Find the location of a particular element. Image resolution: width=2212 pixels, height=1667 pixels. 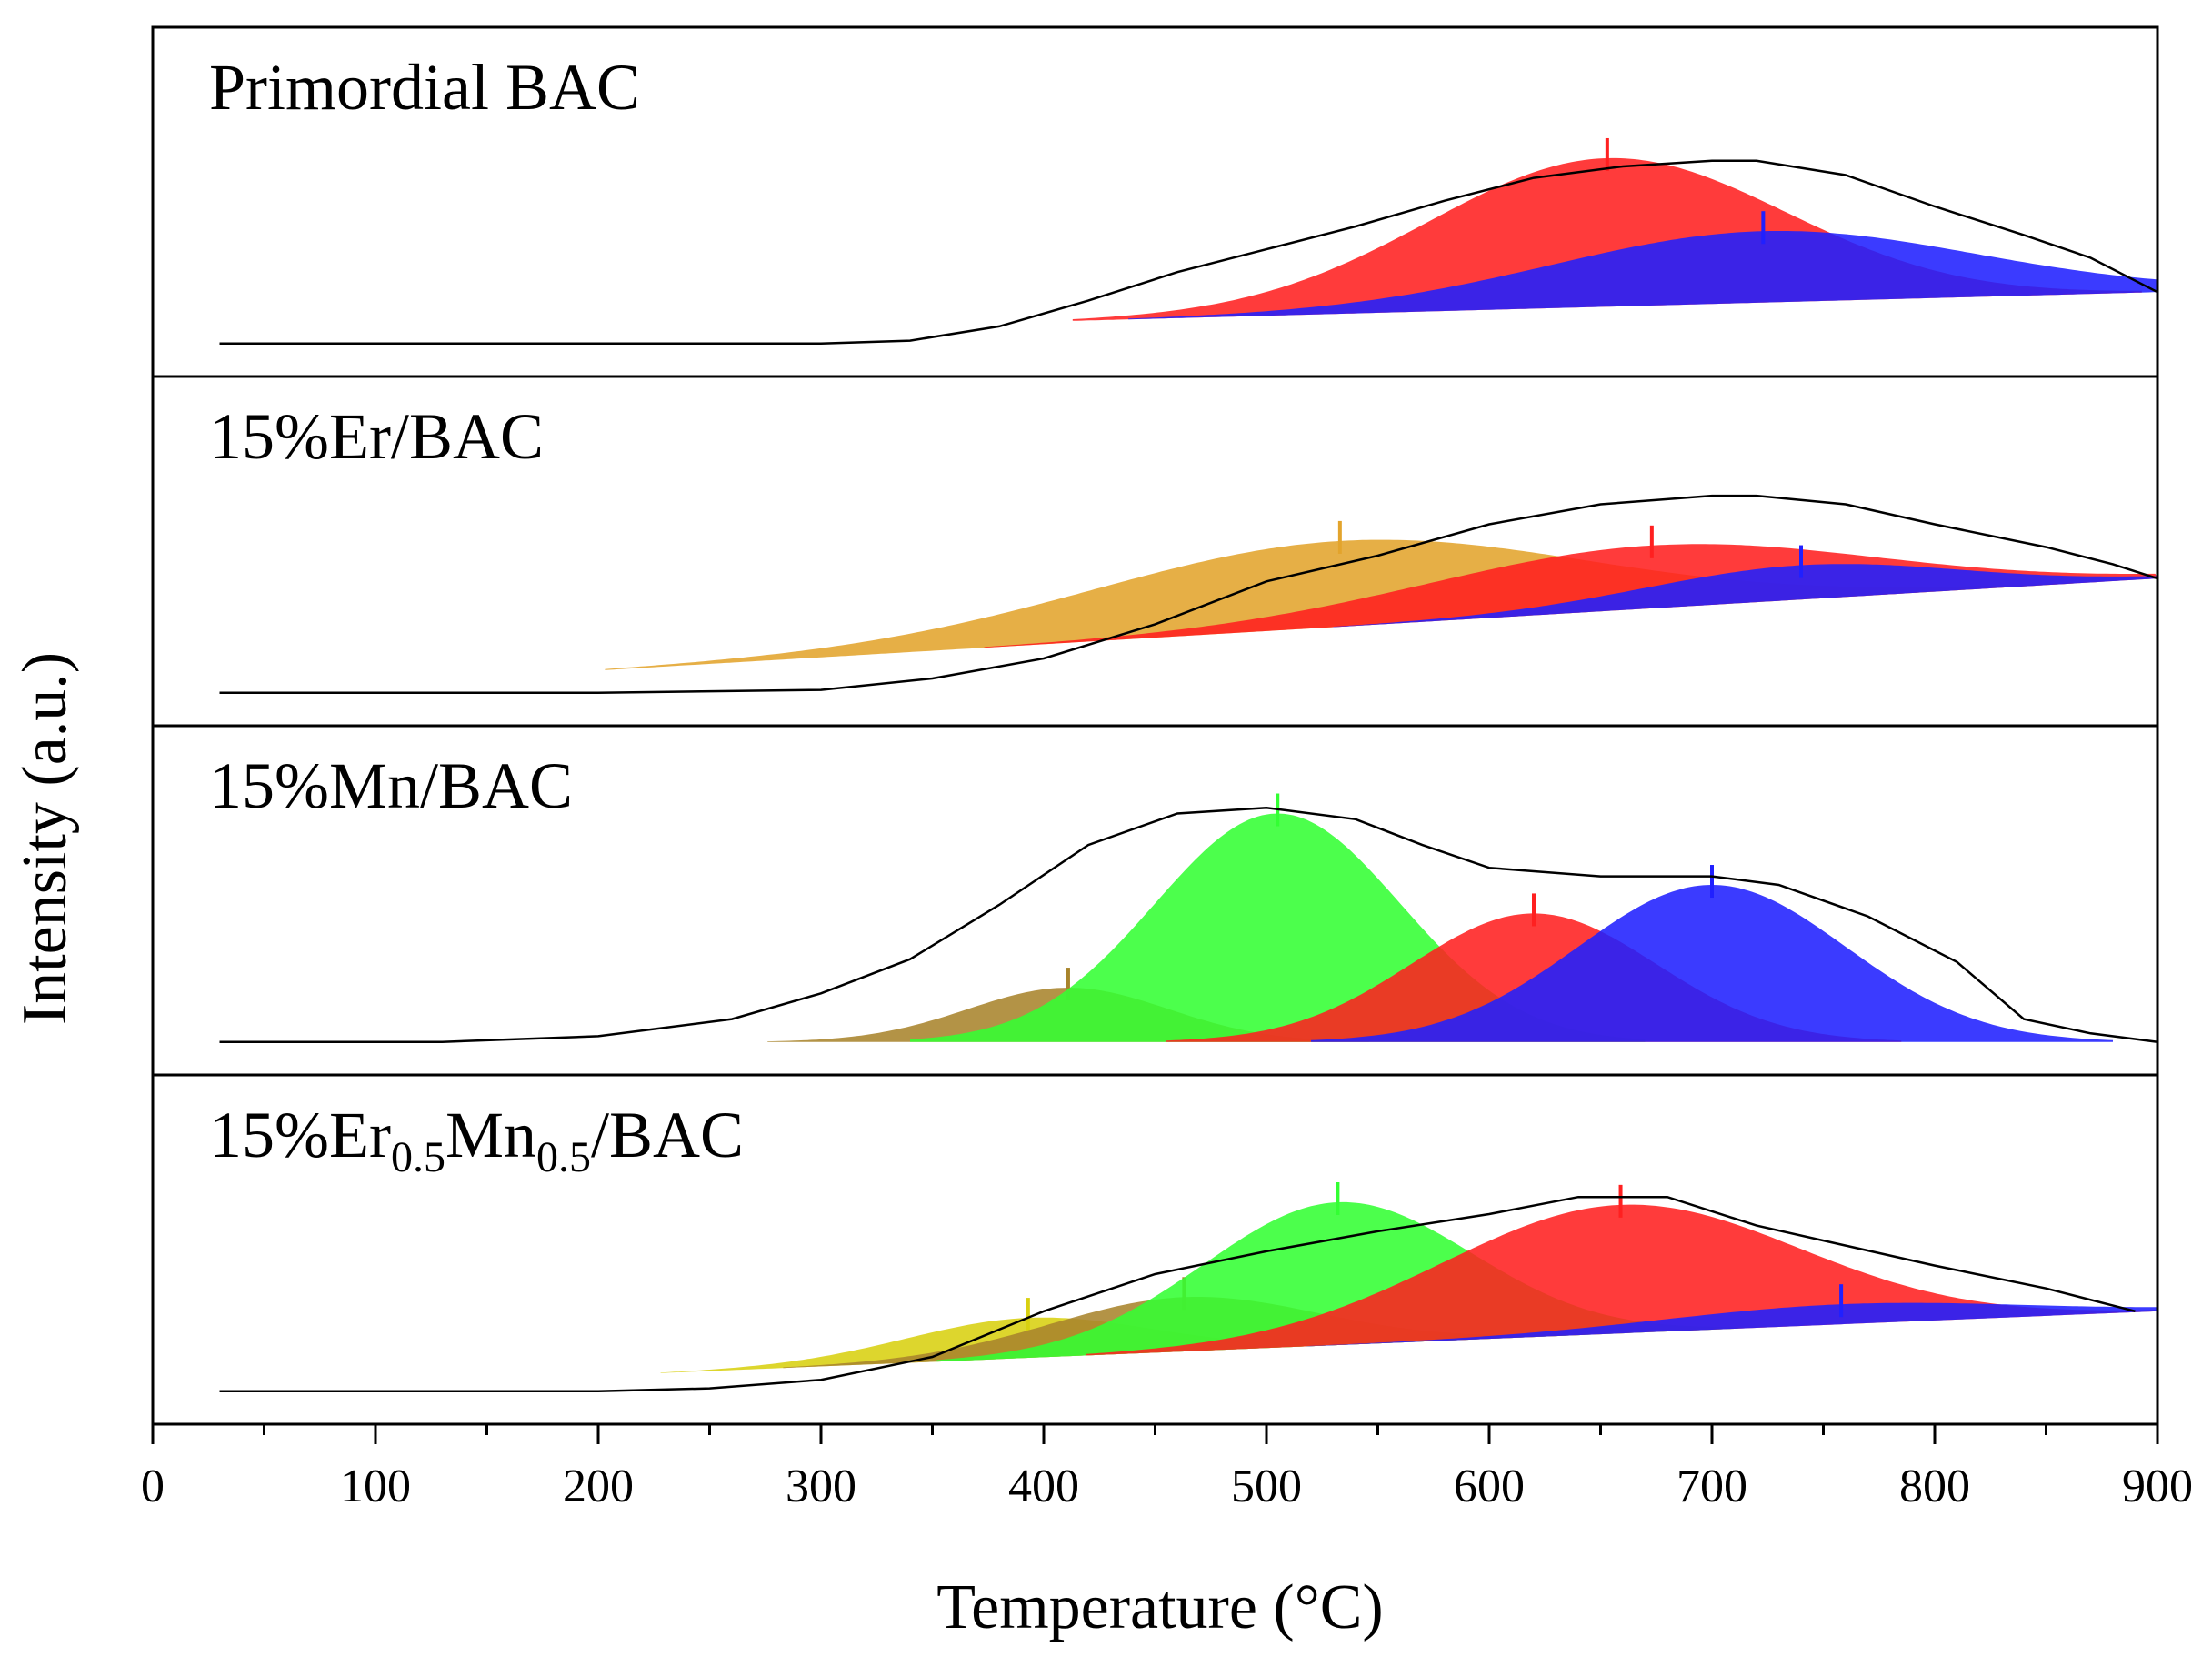

x-tick-label: 300 is located at coordinates (821, 1486).